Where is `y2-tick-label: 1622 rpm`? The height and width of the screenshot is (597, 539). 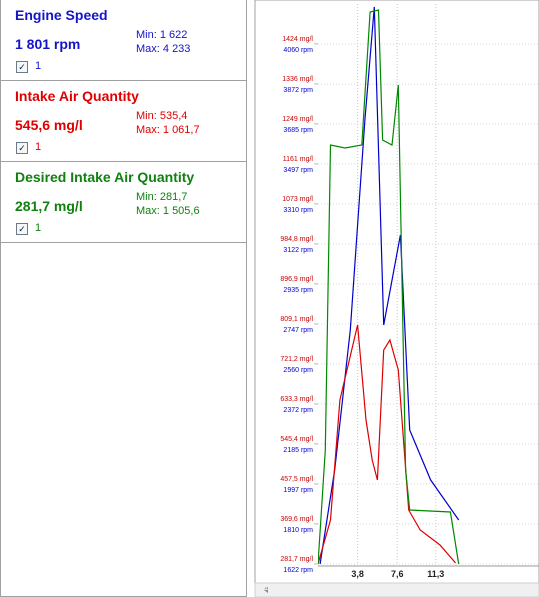
y2-tick-label: 1622 rpm is located at coordinates (298, 570).